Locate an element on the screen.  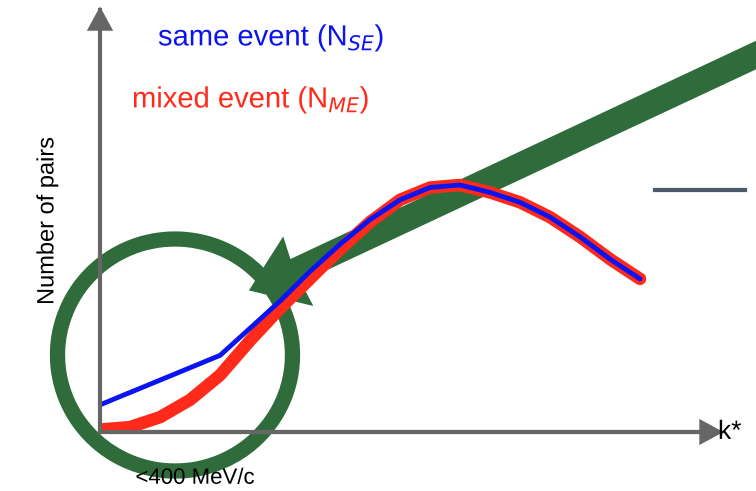
x-axis-title: k* is located at coordinates (731, 429).